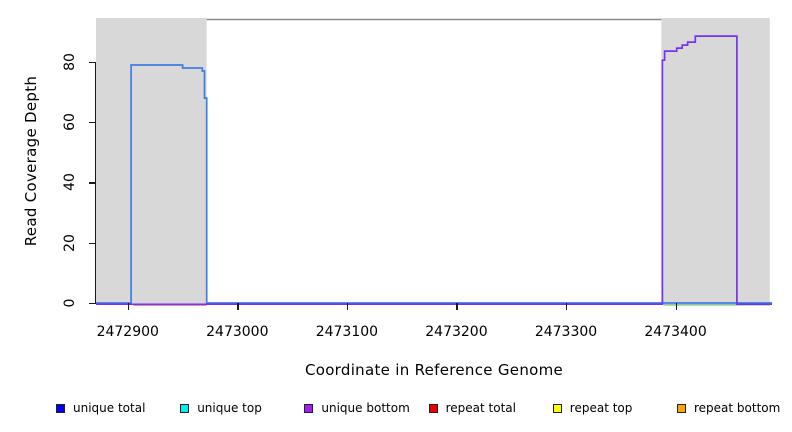 This screenshot has height=432, width=792. I want to click on repeat-region-left, so click(151, 160).